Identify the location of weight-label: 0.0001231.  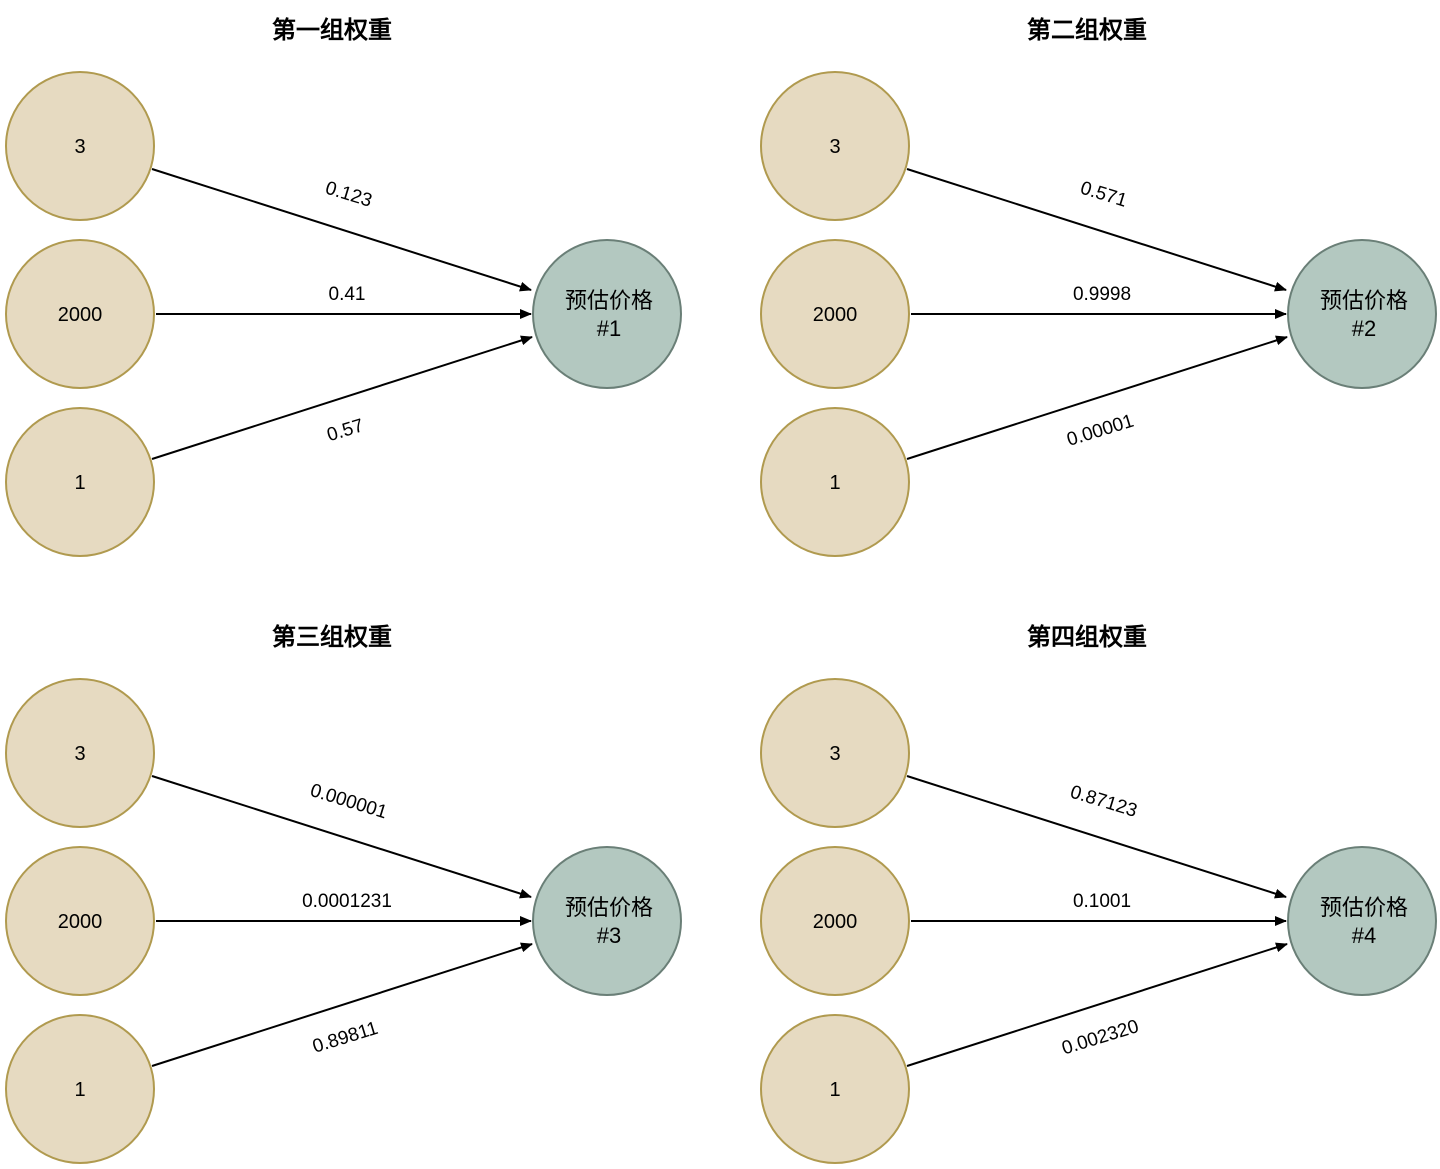
(347, 901).